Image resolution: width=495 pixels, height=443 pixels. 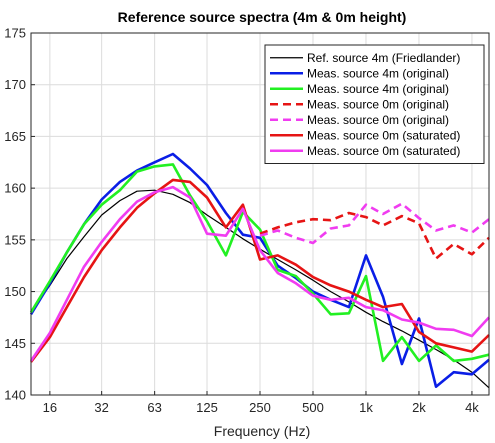 I want to click on x-axis-label: Frequency (Hz), so click(x=262, y=431).